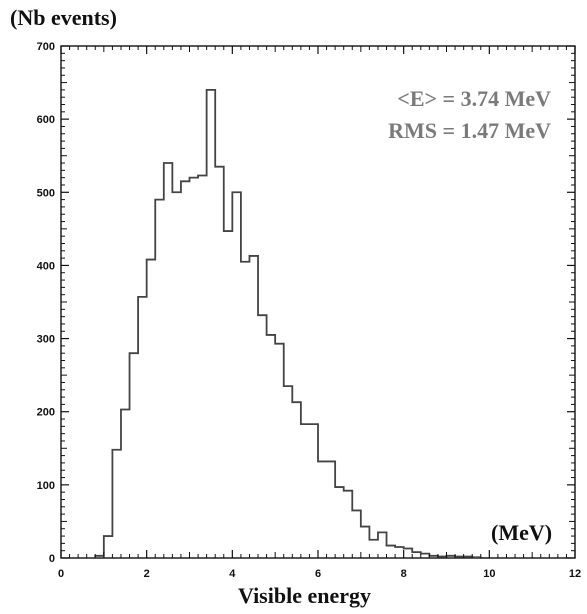 Image resolution: width=587 pixels, height=614 pixels. I want to click on x-tick-label: 12, so click(575, 574).